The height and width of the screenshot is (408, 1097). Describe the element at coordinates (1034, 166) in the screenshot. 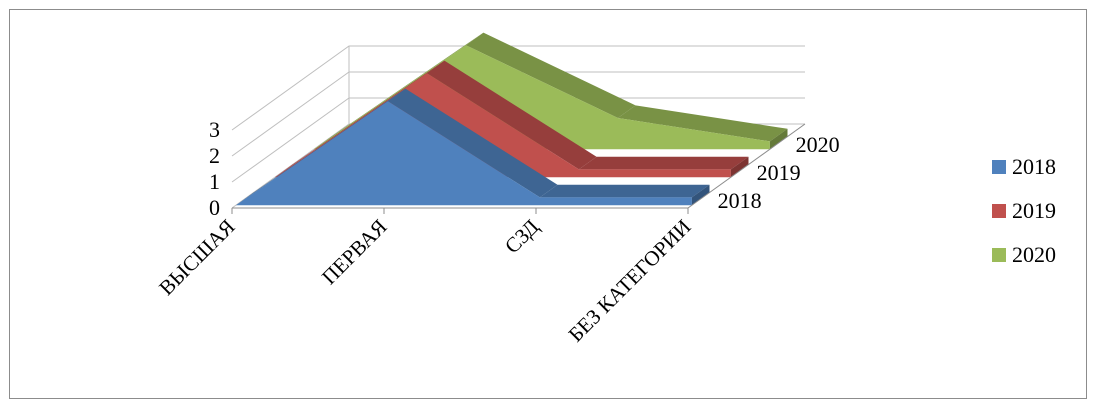

I see `legend-label: 2018` at that location.